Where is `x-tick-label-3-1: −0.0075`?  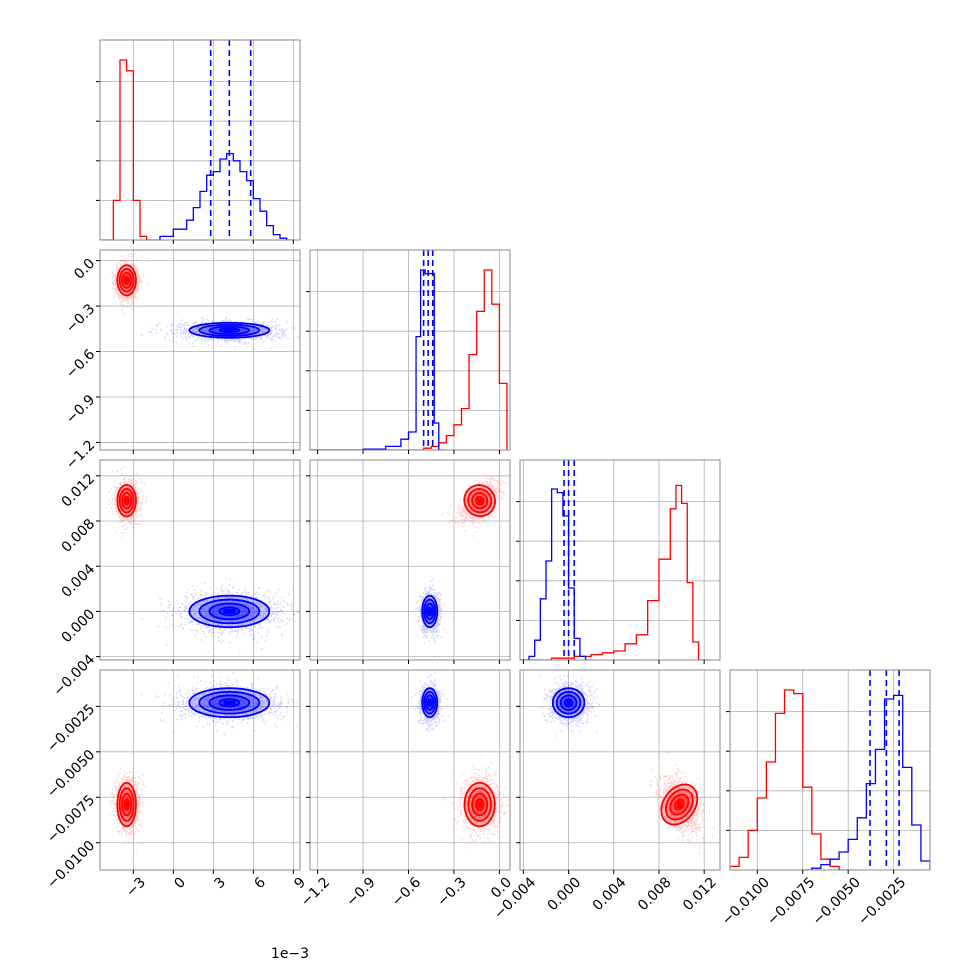
x-tick-label-3-1: −0.0075 is located at coordinates (791, 901).